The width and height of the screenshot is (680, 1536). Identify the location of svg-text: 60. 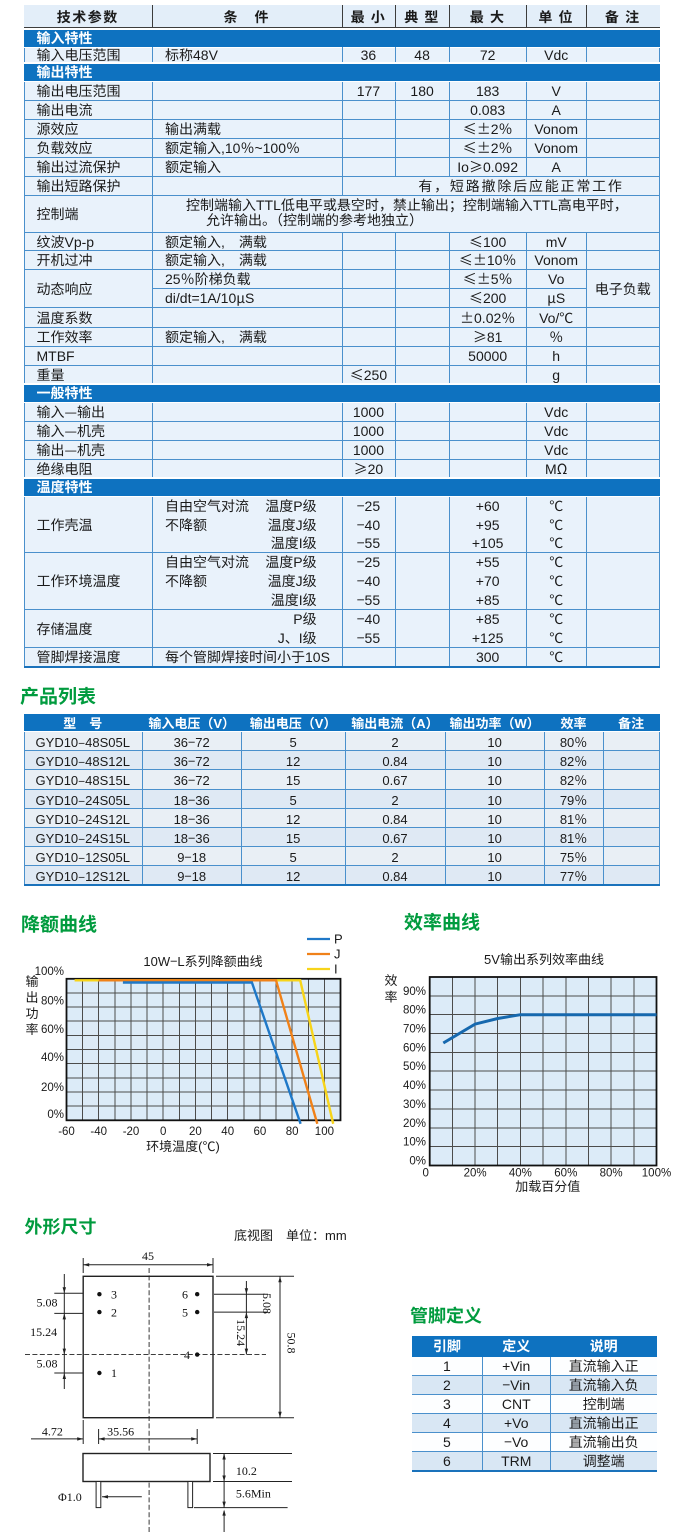
(260, 1132).